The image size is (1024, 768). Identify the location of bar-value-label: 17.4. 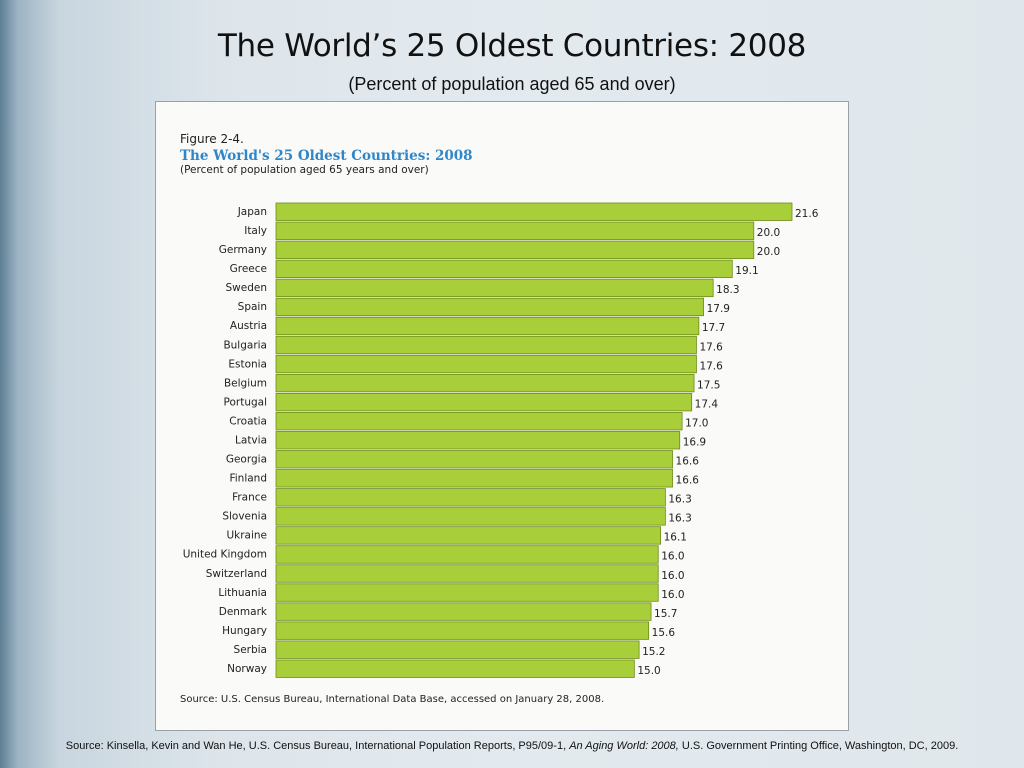
(707, 404).